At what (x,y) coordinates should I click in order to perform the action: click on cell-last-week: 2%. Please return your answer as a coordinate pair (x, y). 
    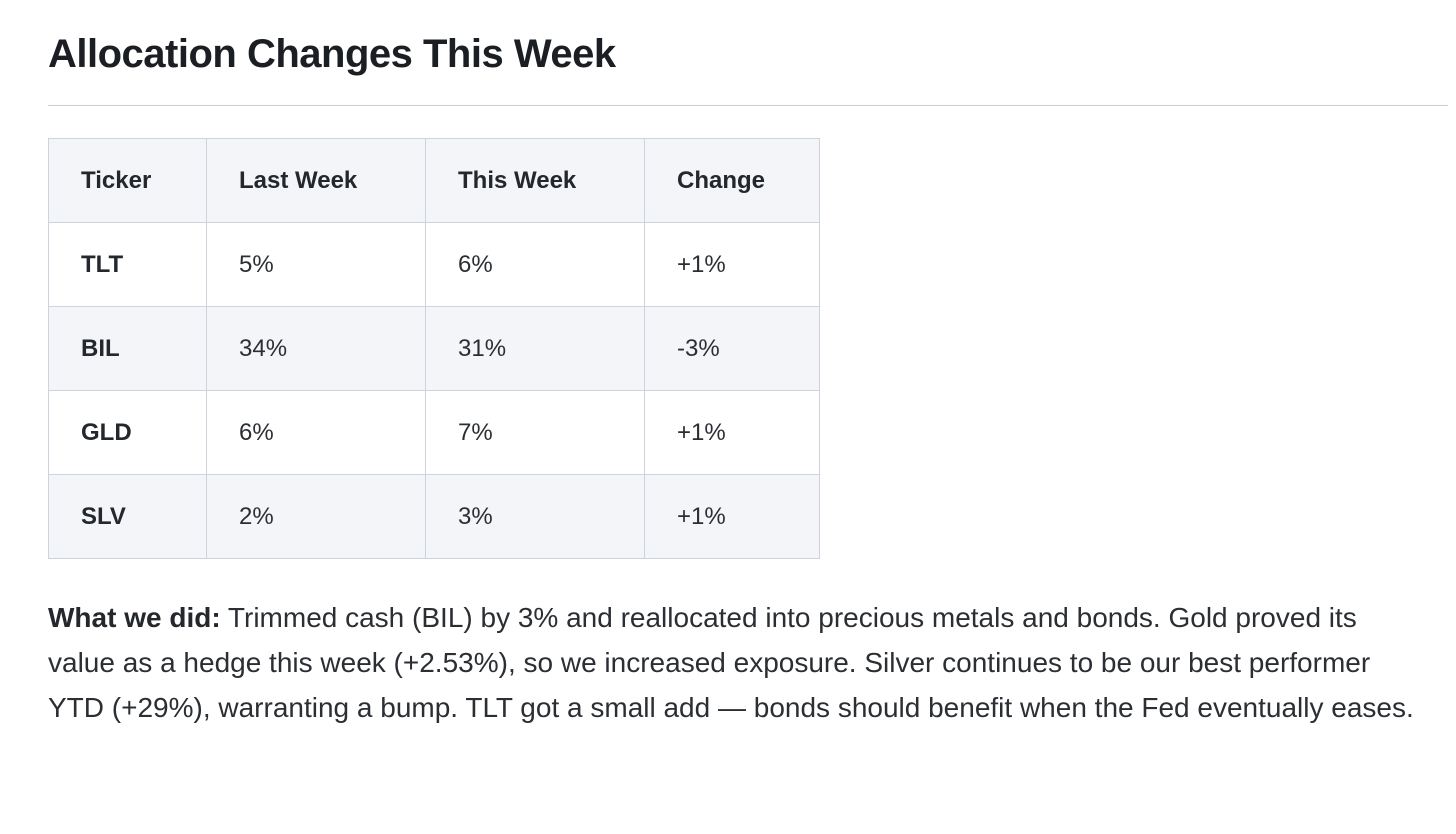
    Looking at the image, I should click on (316, 516).